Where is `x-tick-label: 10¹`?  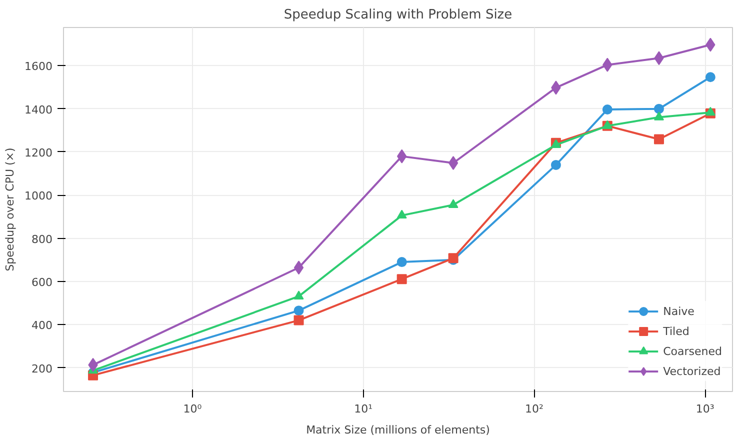
x-tick-label: 10¹ is located at coordinates (363, 409).